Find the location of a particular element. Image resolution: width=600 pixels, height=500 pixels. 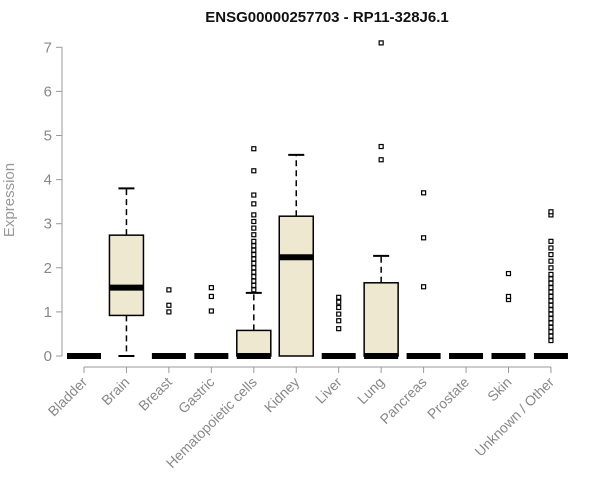

x-tick-label: Brain is located at coordinates (115, 391).